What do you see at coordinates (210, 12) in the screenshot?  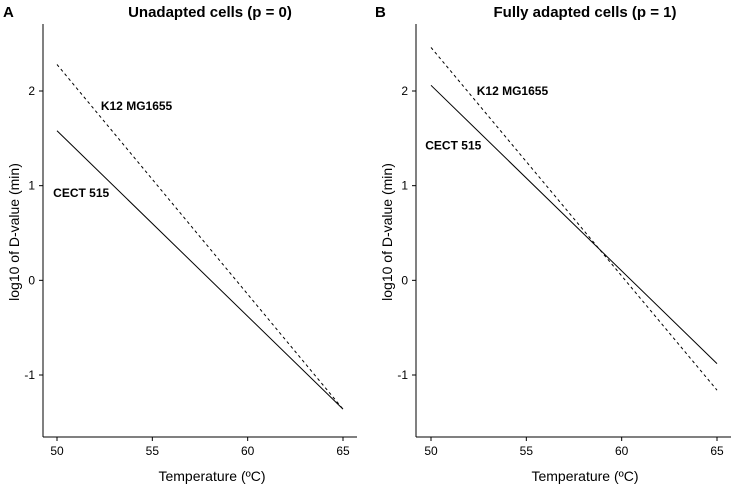 I see `chart-title-a: Unadapted cells (p = 0)` at bounding box center [210, 12].